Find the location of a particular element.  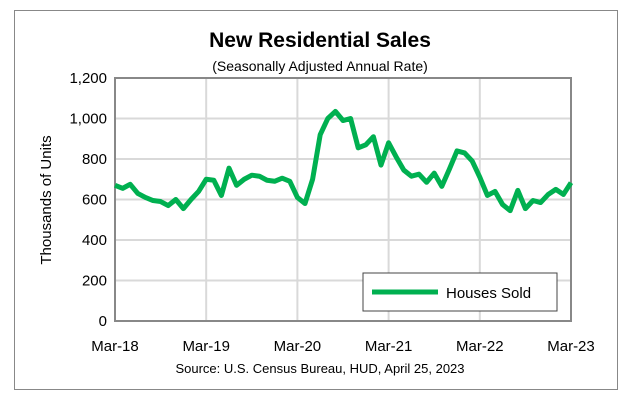

x-tick-label: Mar-21 is located at coordinates (389, 346).